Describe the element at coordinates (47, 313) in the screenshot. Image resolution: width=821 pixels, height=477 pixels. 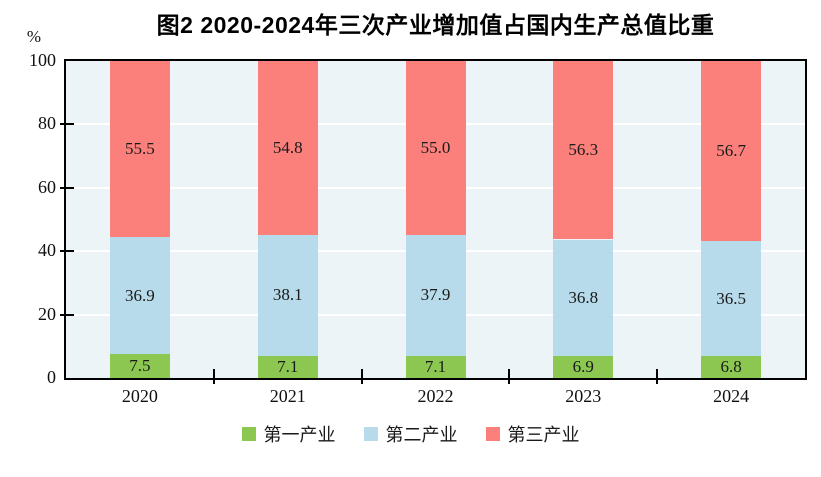
I see `y-axis-label-20: 20` at that location.